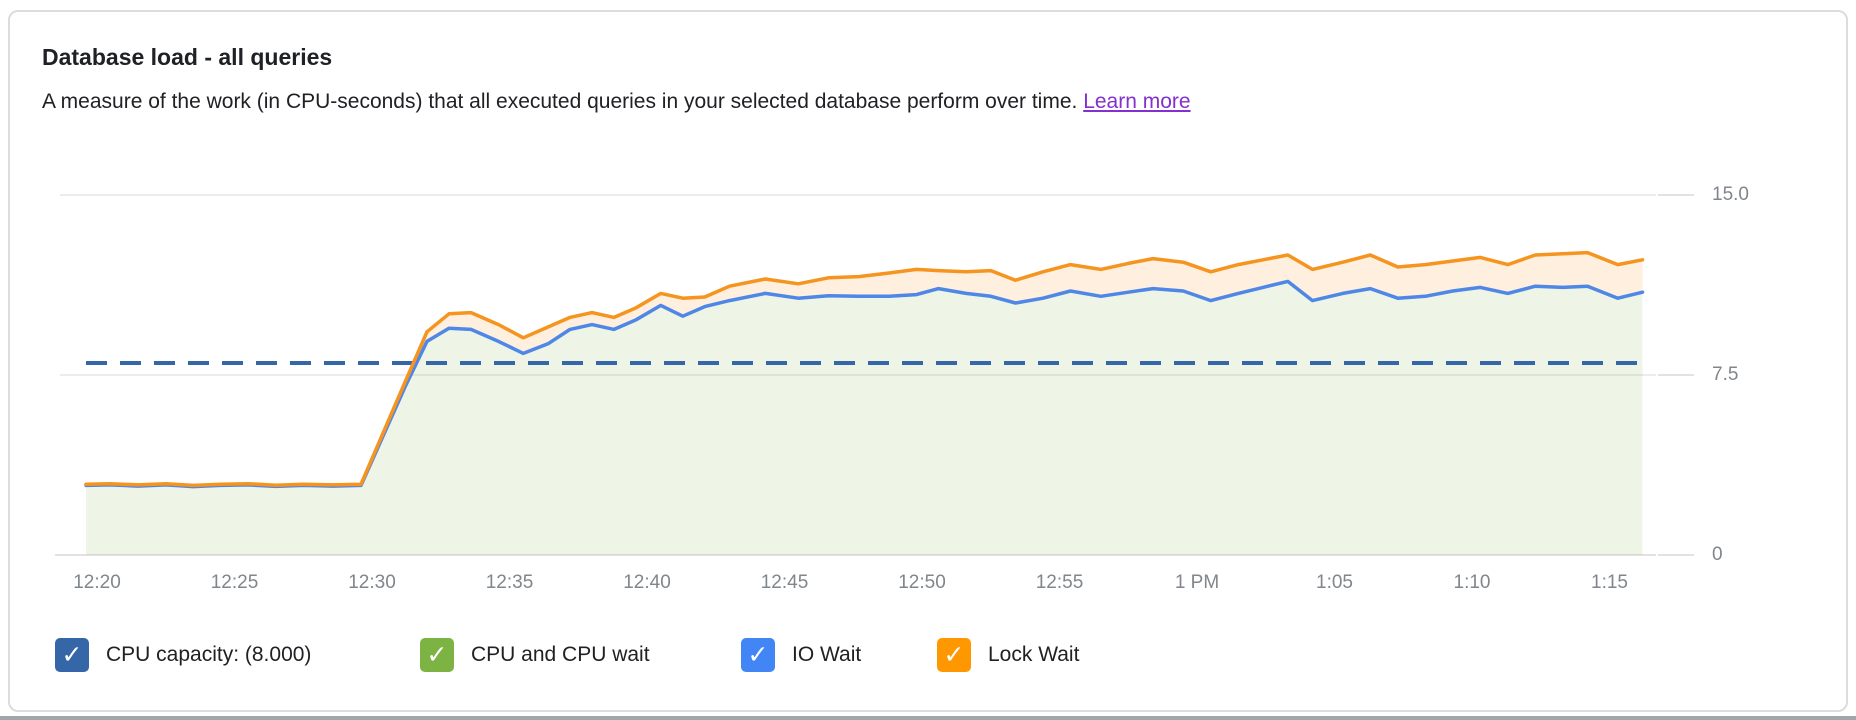 The width and height of the screenshot is (1856, 720). What do you see at coordinates (1034, 654) in the screenshot?
I see `legend-label: Lock Wait` at bounding box center [1034, 654].